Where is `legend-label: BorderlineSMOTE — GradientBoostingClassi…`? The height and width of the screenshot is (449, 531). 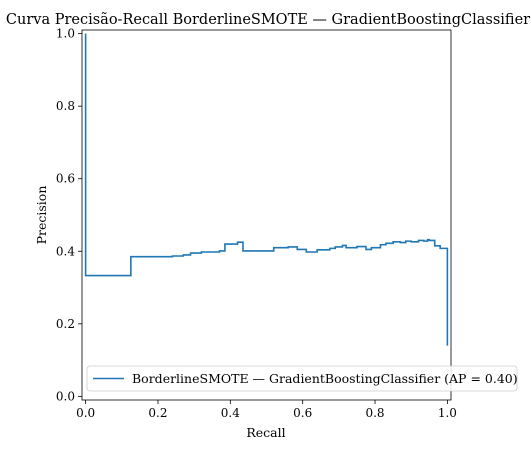 legend-label: BorderlineSMOTE — GradientBoostingClassi… is located at coordinates (325, 378).